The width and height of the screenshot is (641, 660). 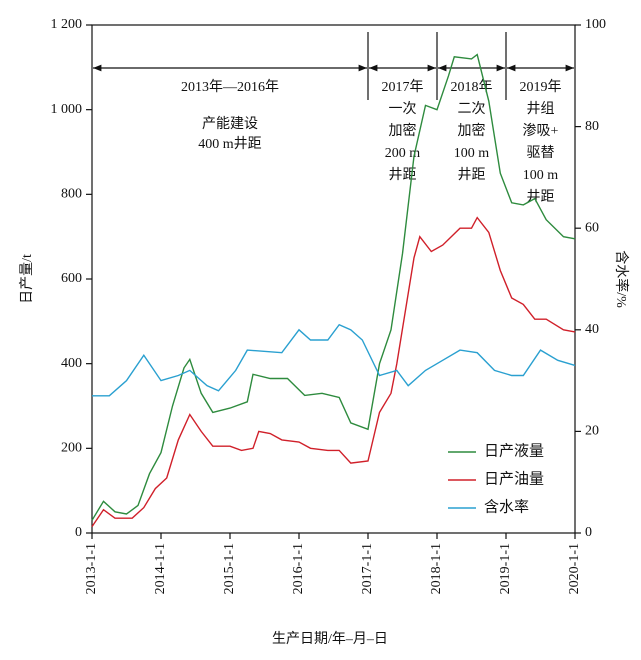 I want to click on x-tick-label: 2015-1-1, so click(x=229, y=568).